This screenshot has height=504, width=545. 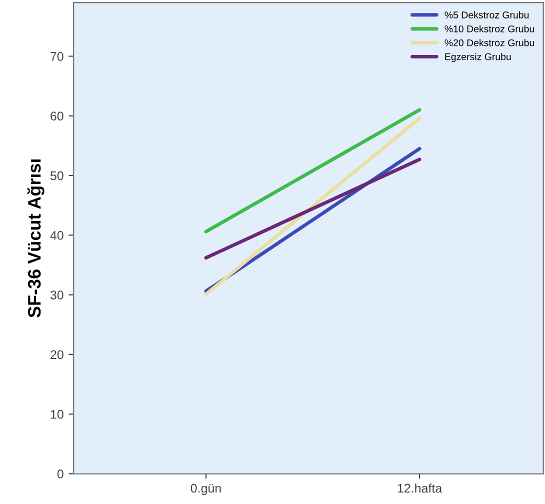 I want to click on y-tick-label: 70, so click(x=57, y=56).